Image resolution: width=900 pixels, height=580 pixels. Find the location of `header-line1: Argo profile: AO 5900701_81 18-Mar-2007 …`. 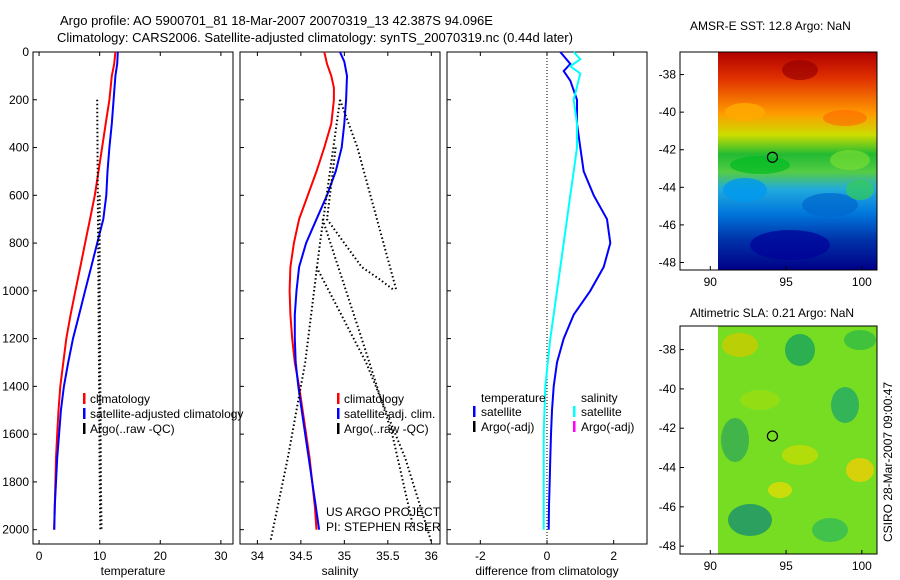

header-line1: Argo profile: AO 5900701_81 18-Mar-2007 … is located at coordinates (276, 20).